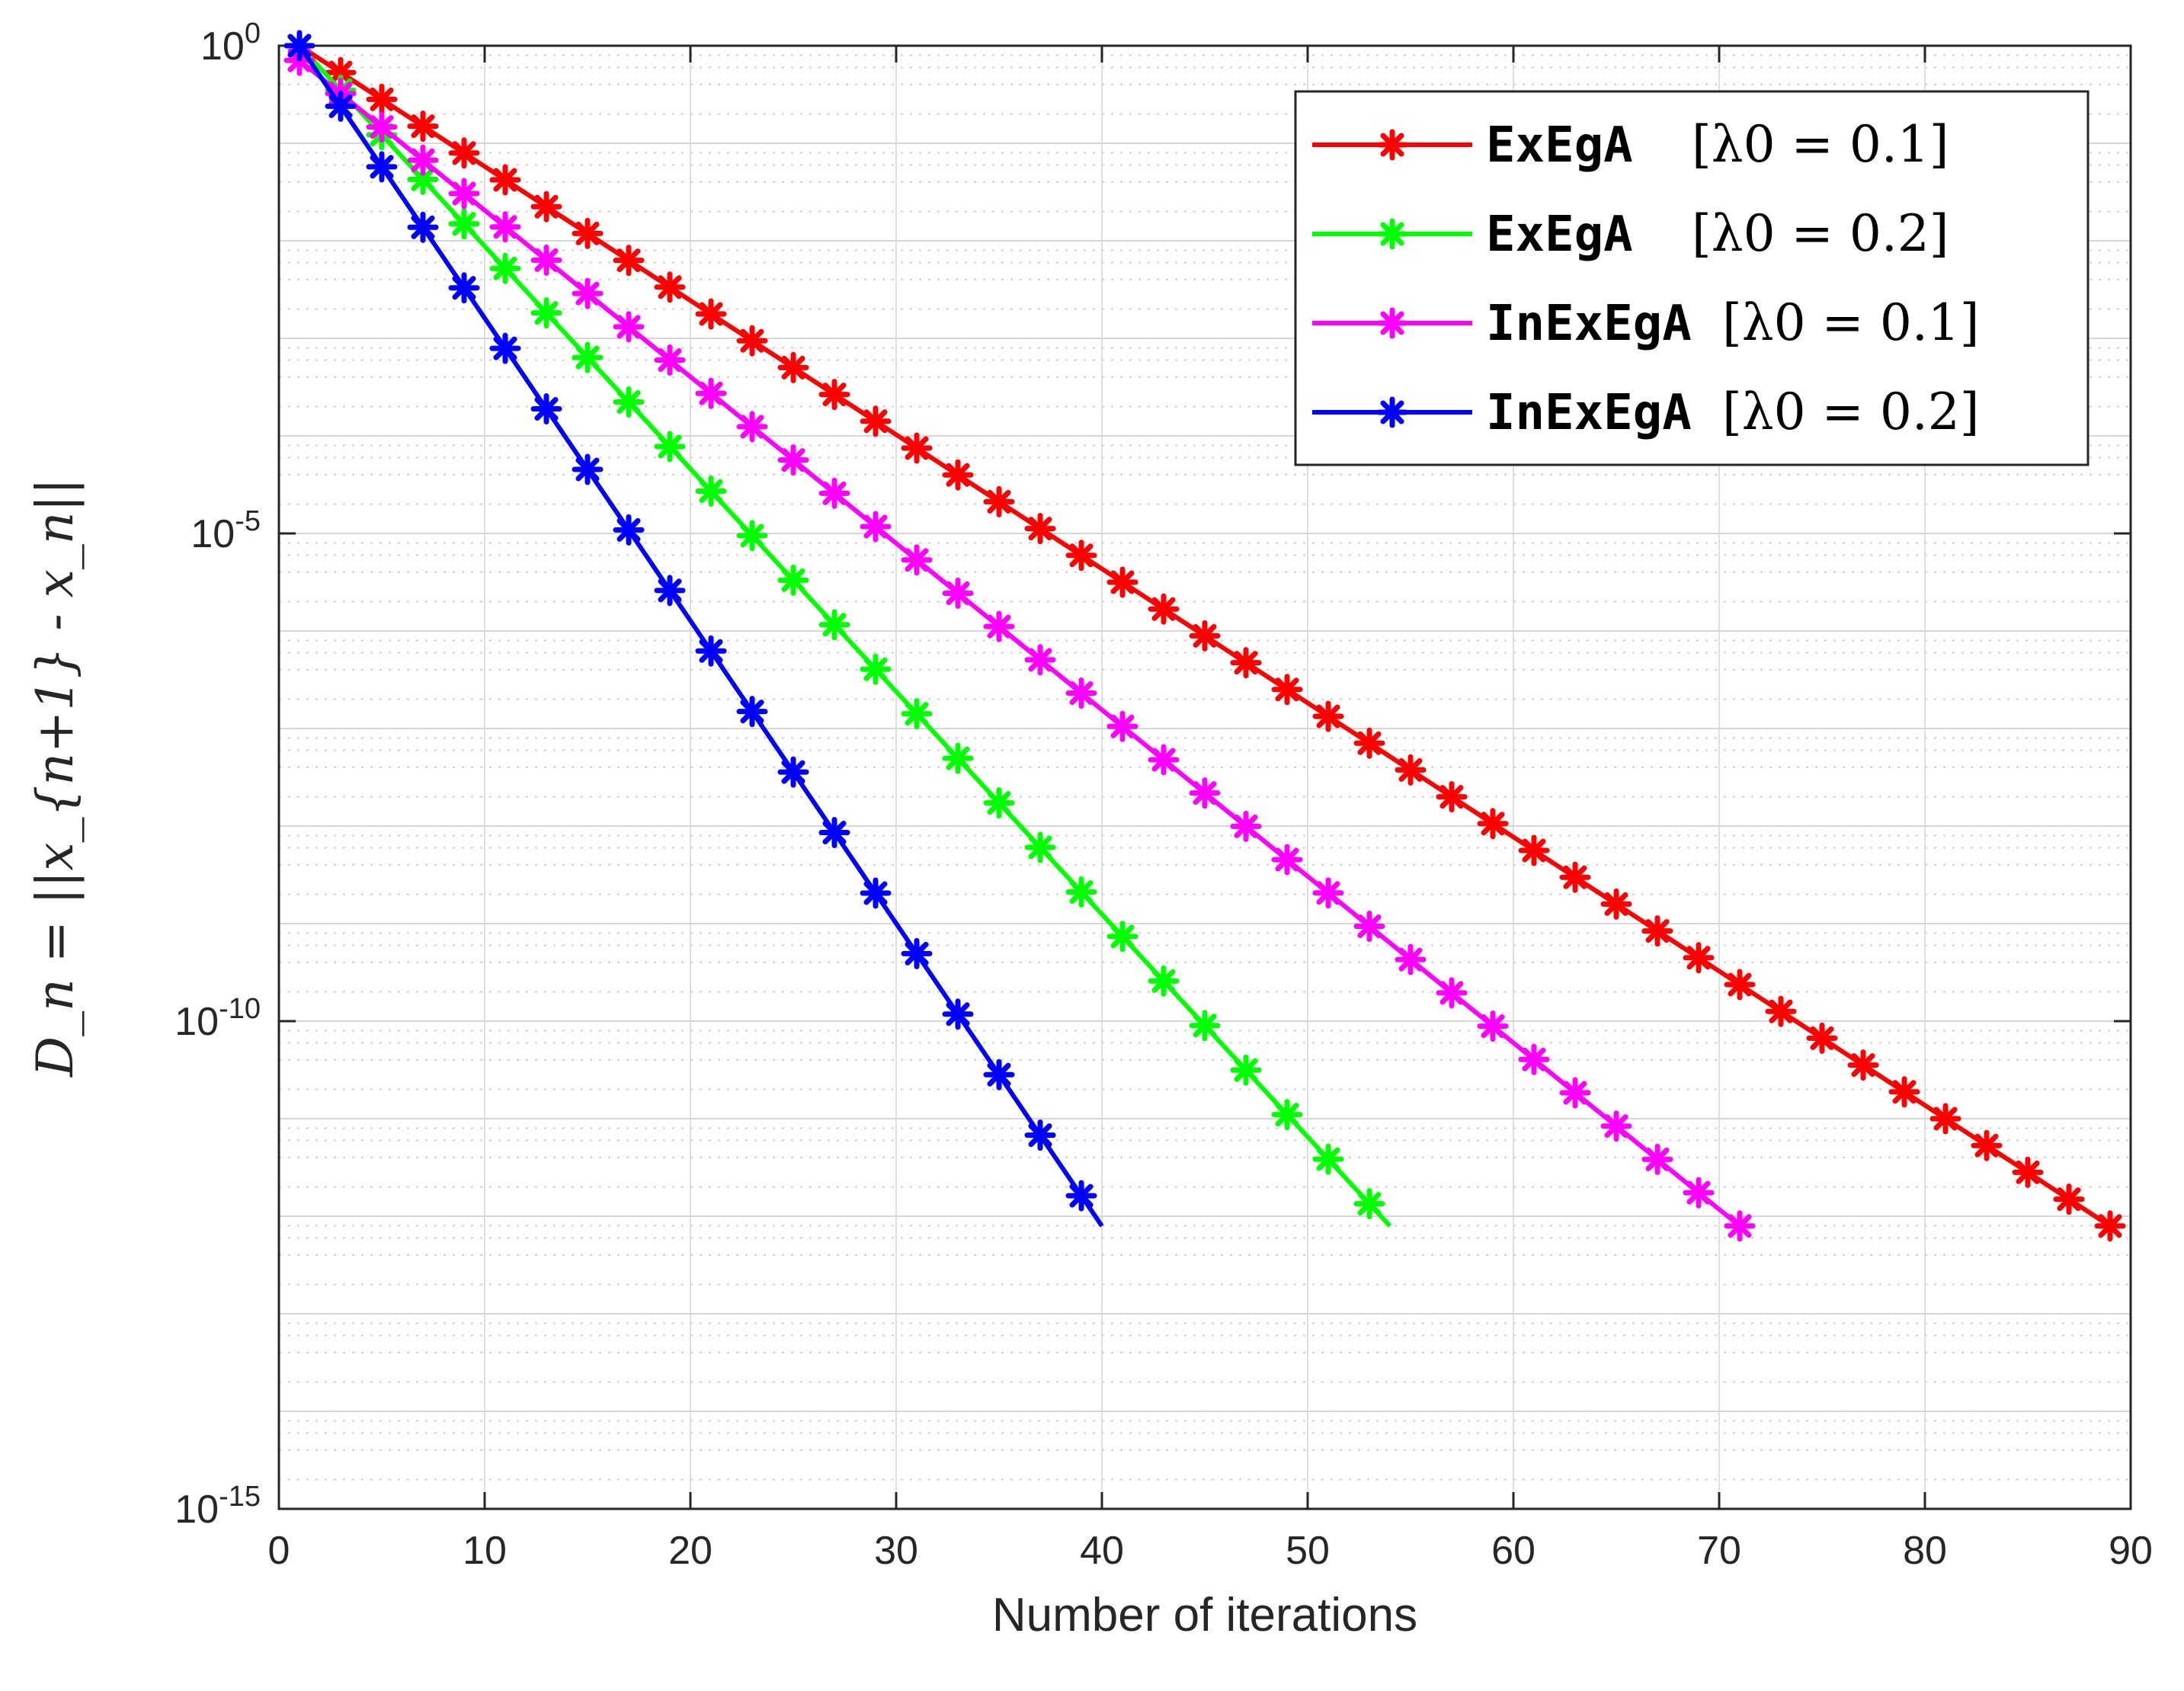  Describe the element at coordinates (1513, 1551) in the screenshot. I see `x-tick-label: 60` at that location.